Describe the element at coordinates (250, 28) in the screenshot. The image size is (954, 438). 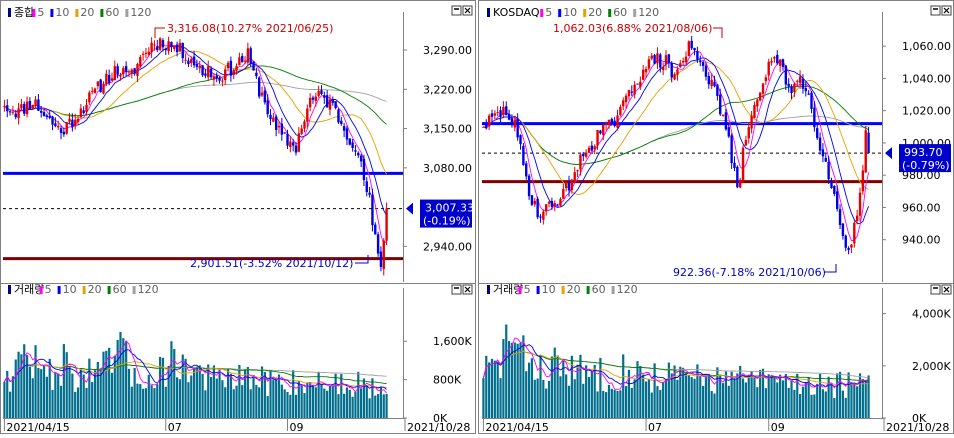
I see `high-annotation: 3,316.08(10.27% 2021/06/25)` at that location.